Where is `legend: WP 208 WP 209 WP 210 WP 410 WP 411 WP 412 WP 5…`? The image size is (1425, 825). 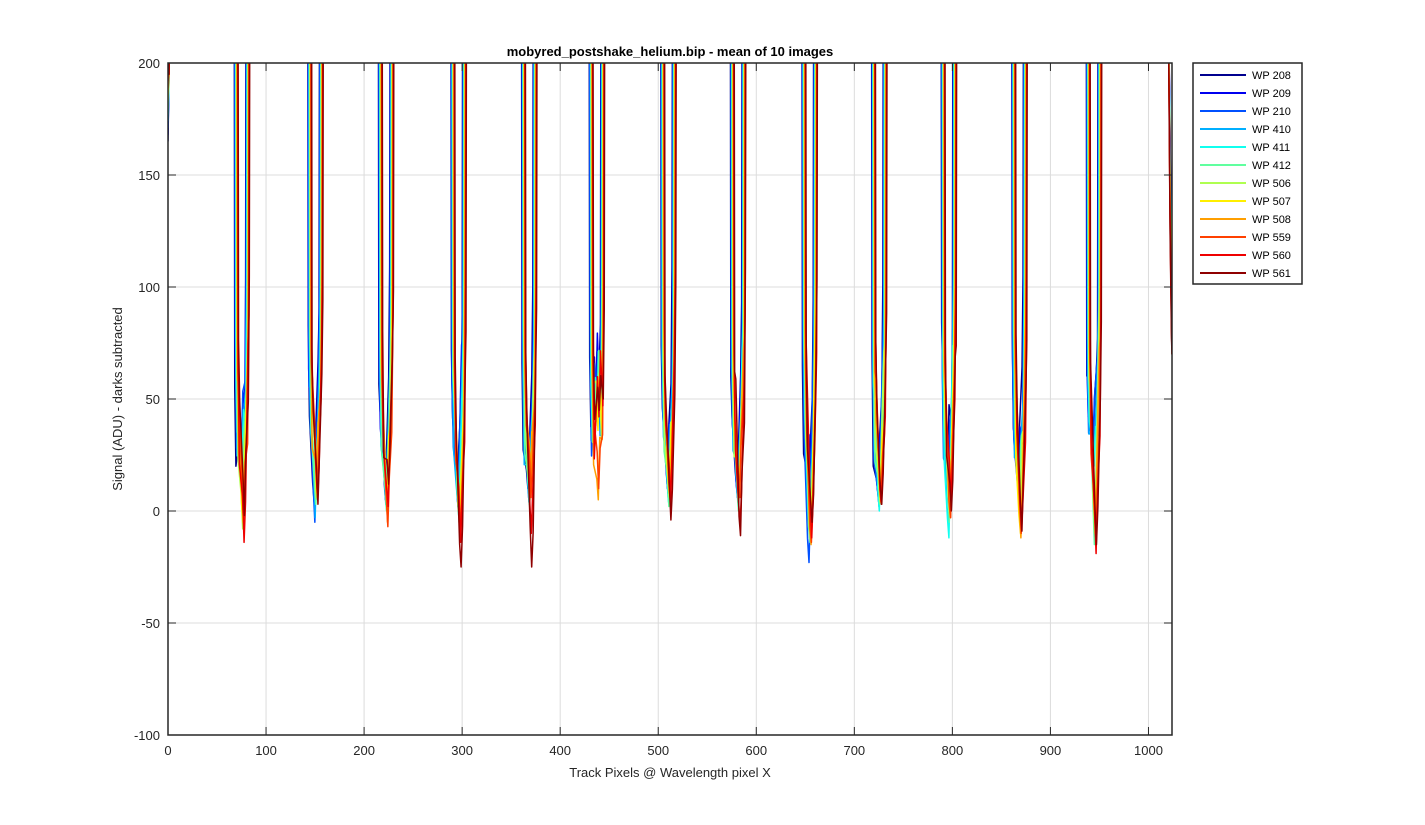
legend: WP 208 WP 209 WP 210 WP 410 WP 411 WP 412 WP 5… is located at coordinates (1247, 173).